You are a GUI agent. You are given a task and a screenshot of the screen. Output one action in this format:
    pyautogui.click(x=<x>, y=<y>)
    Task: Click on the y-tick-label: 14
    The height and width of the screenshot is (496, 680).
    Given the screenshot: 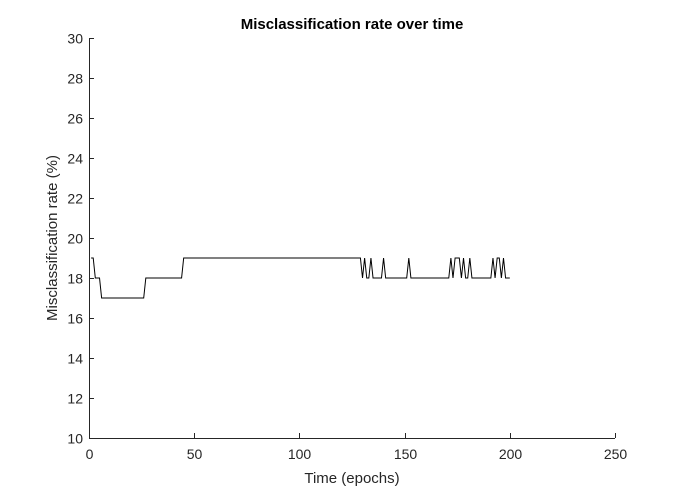 What is the action you would take?
    pyautogui.click(x=75, y=359)
    